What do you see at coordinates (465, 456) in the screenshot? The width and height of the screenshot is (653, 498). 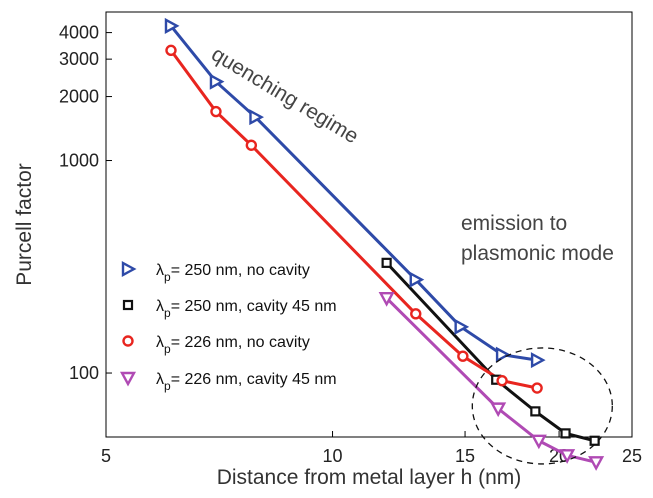 I see `x-tick-label: 15` at bounding box center [465, 456].